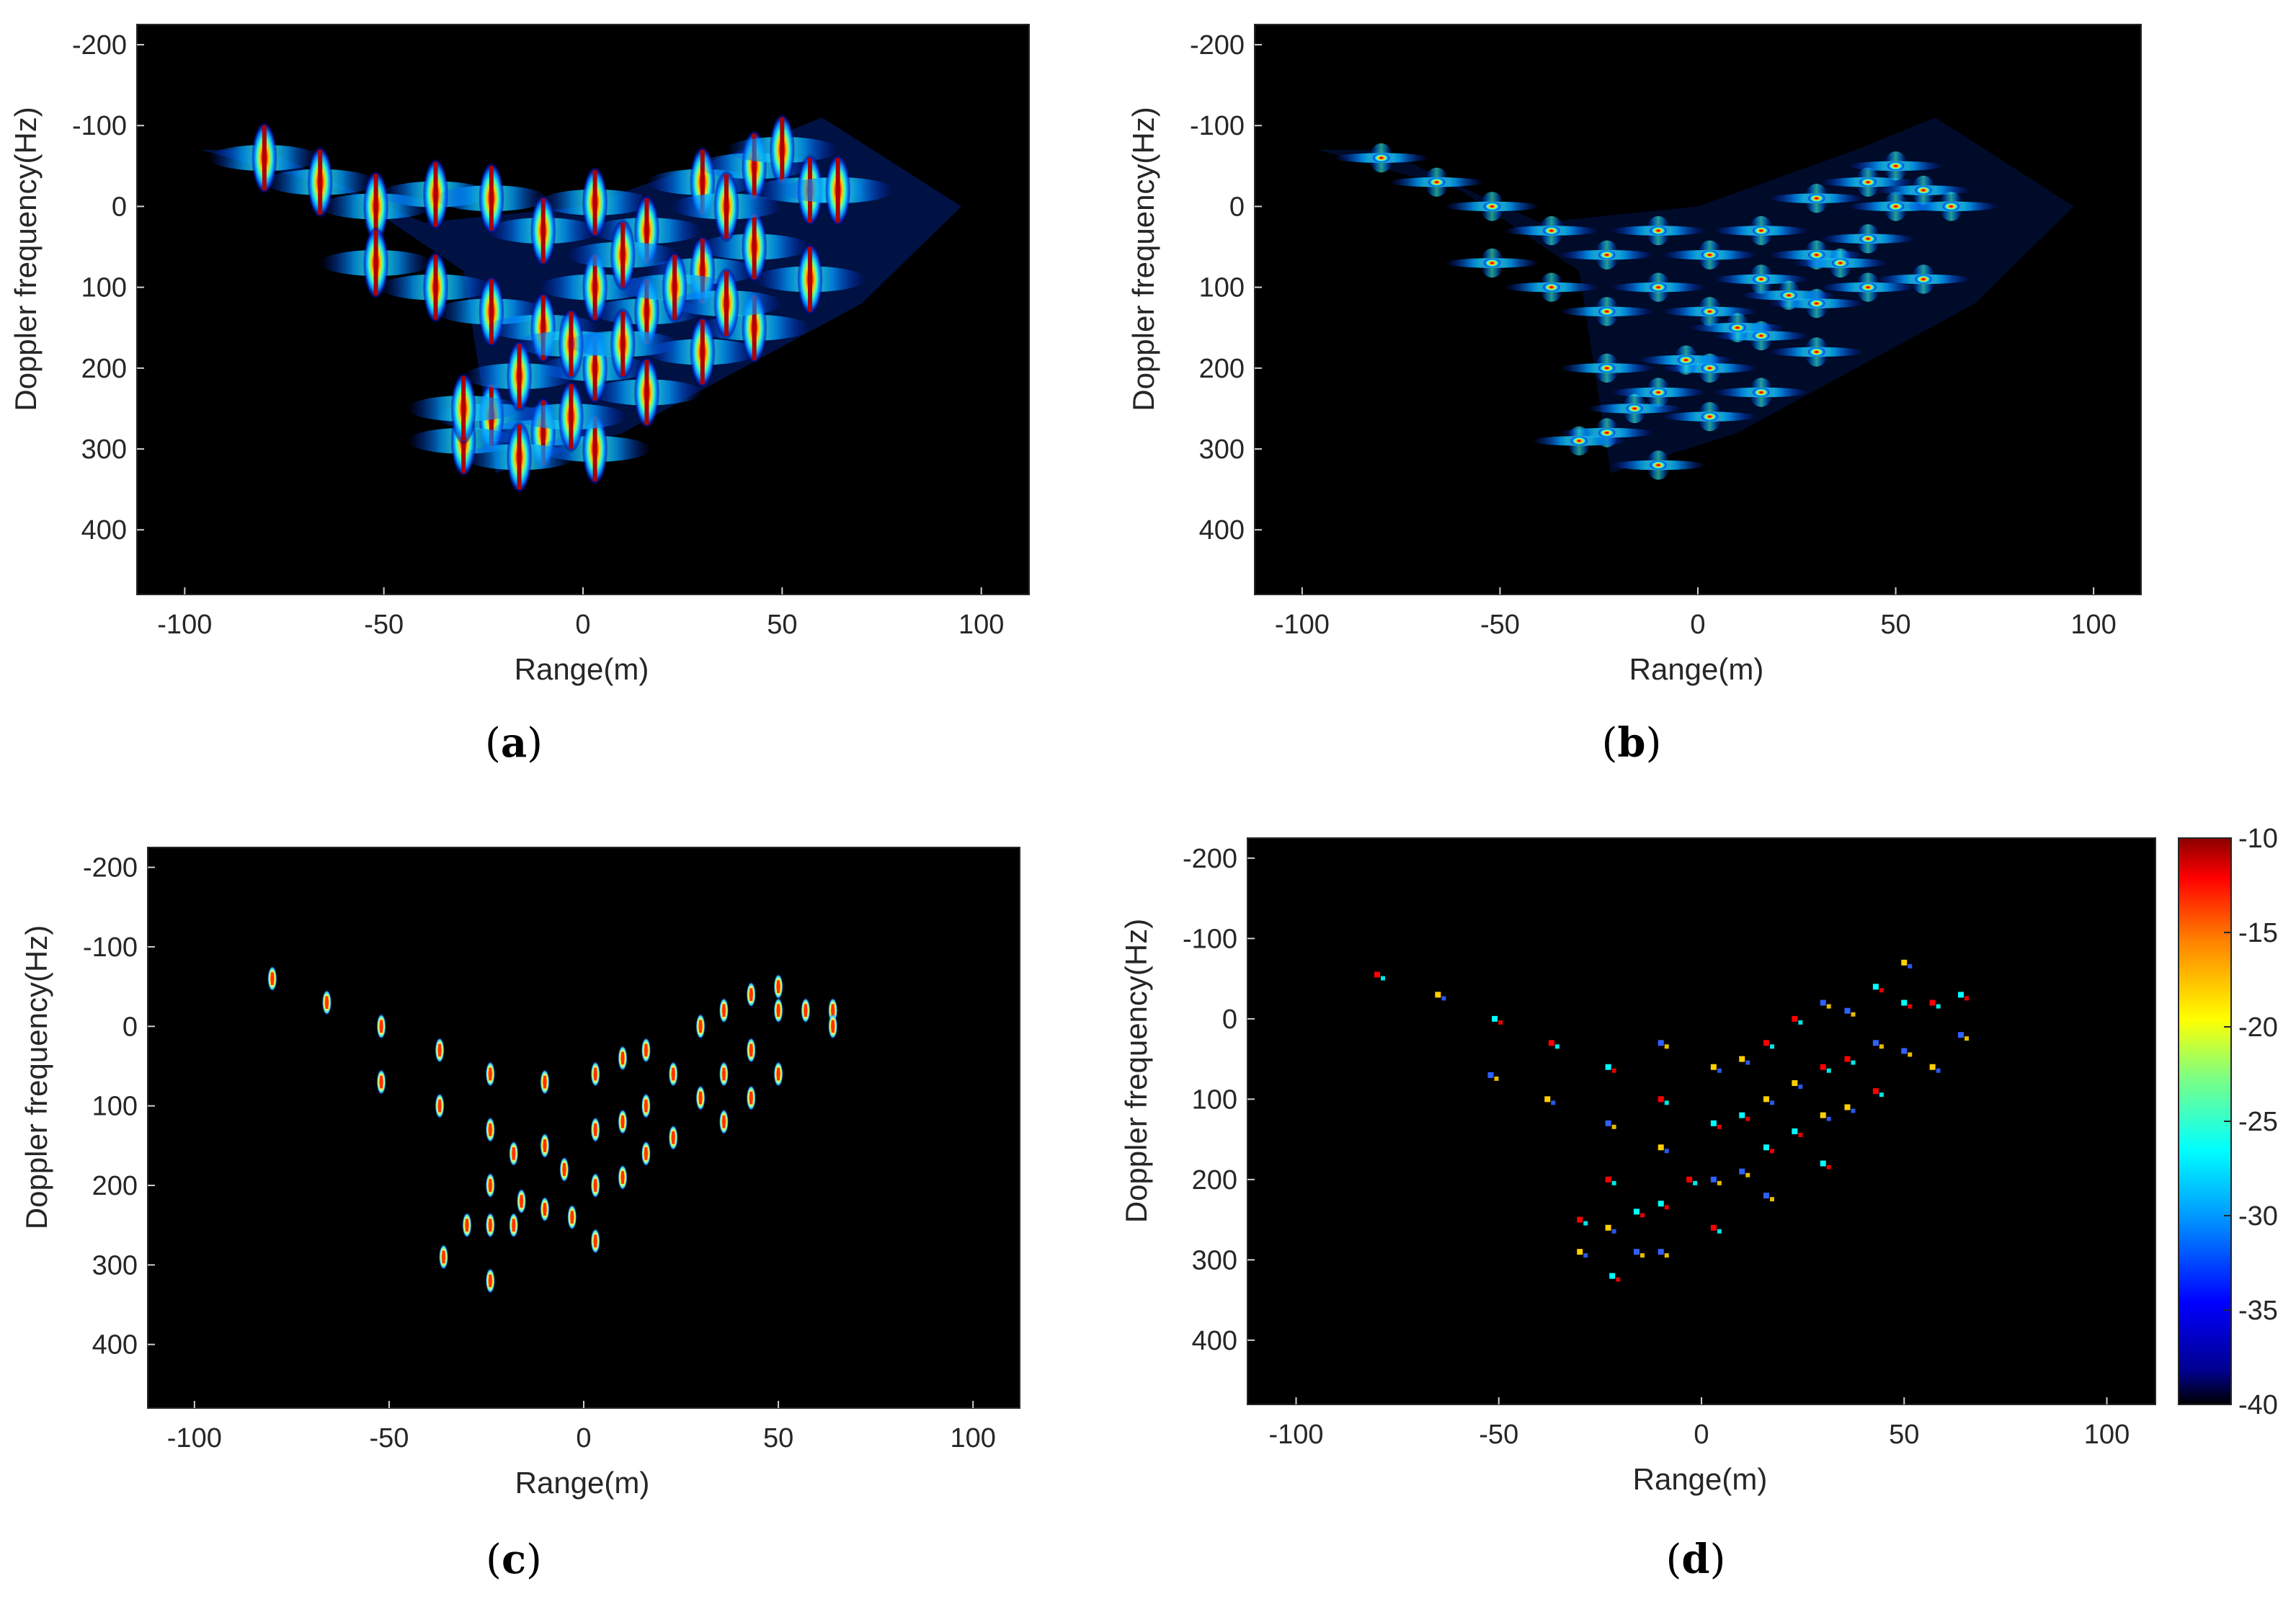  What do you see at coordinates (583, 1438) in the screenshot?
I see `x-tick-label: 0` at bounding box center [583, 1438].